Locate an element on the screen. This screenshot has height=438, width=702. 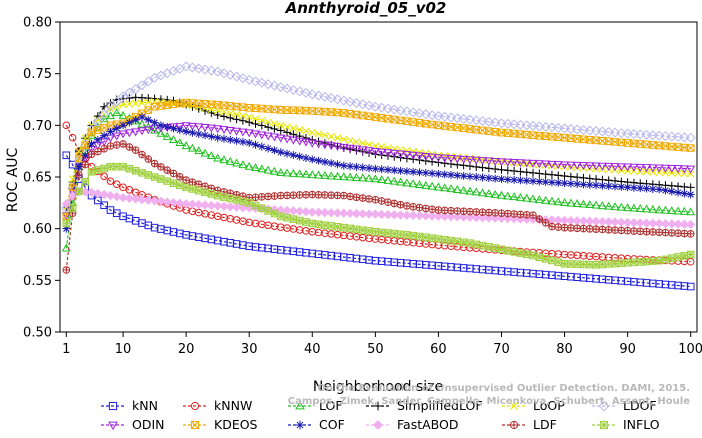
legend-label-fastabod: FastABOD is located at coordinates (428, 424).